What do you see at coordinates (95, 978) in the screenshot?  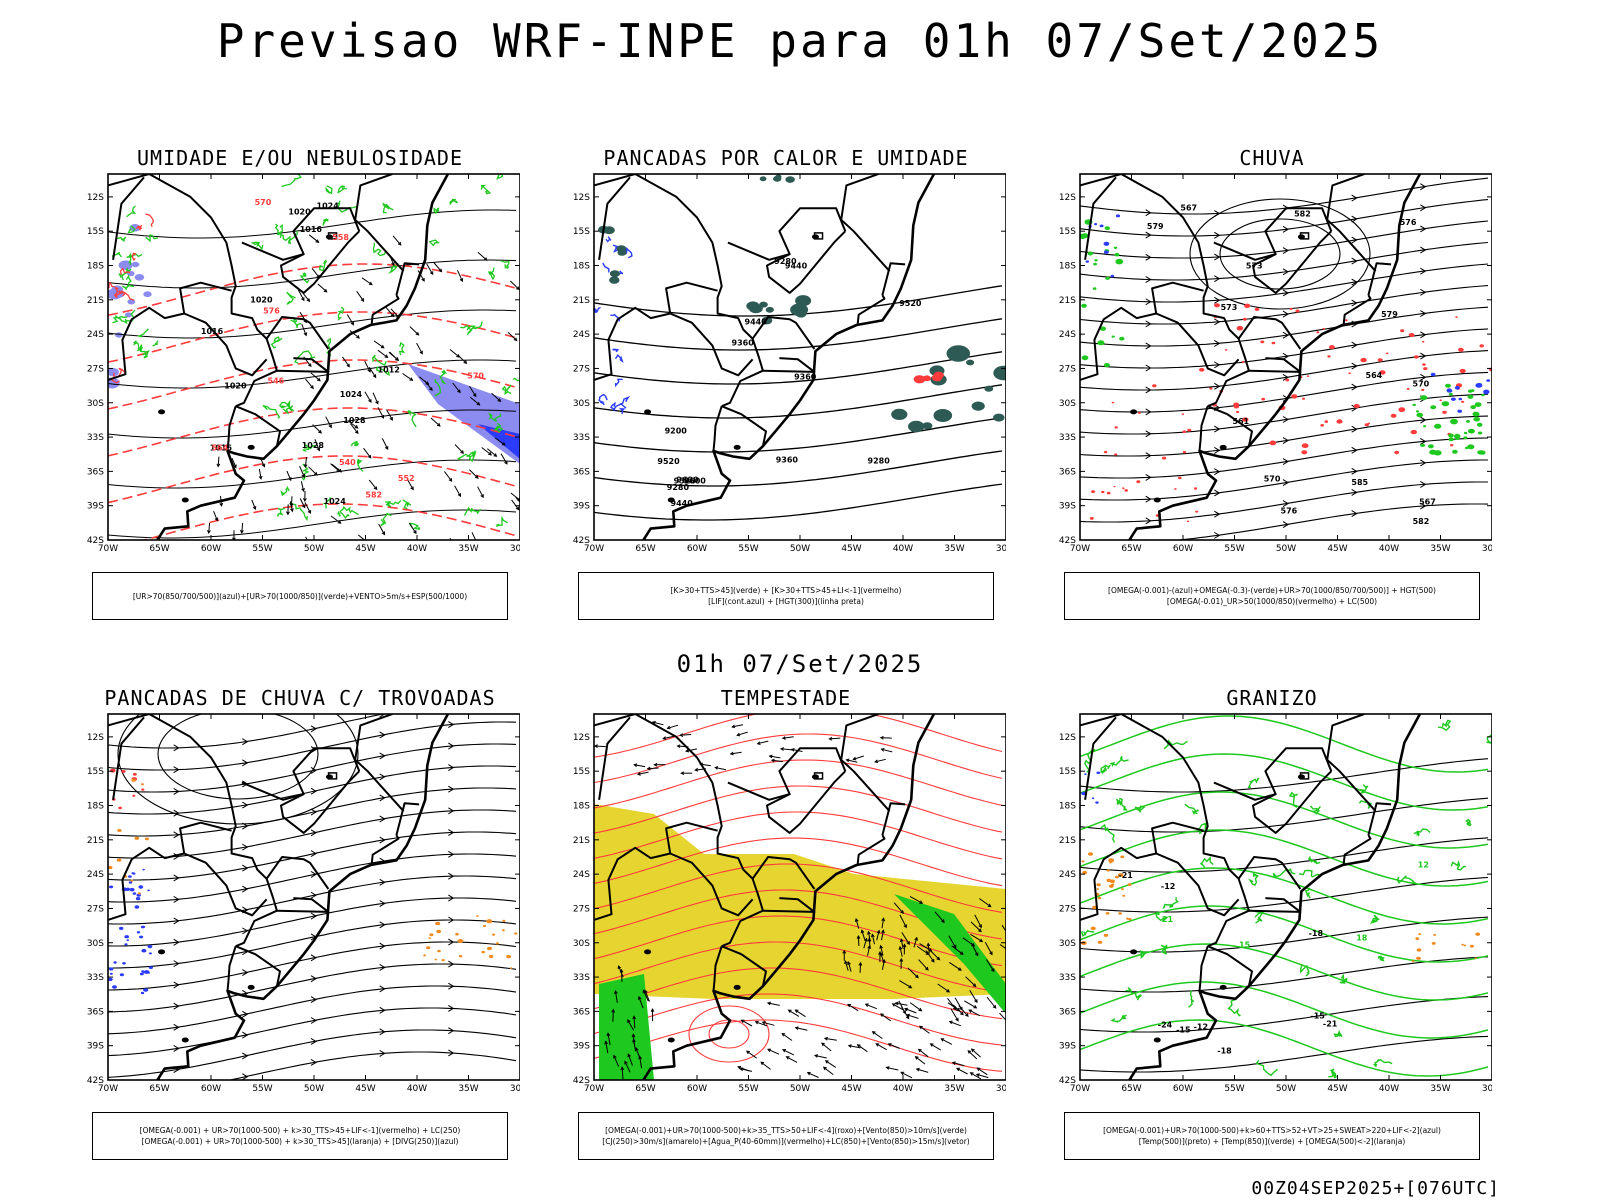 I see `lat-label: 33S` at bounding box center [95, 978].